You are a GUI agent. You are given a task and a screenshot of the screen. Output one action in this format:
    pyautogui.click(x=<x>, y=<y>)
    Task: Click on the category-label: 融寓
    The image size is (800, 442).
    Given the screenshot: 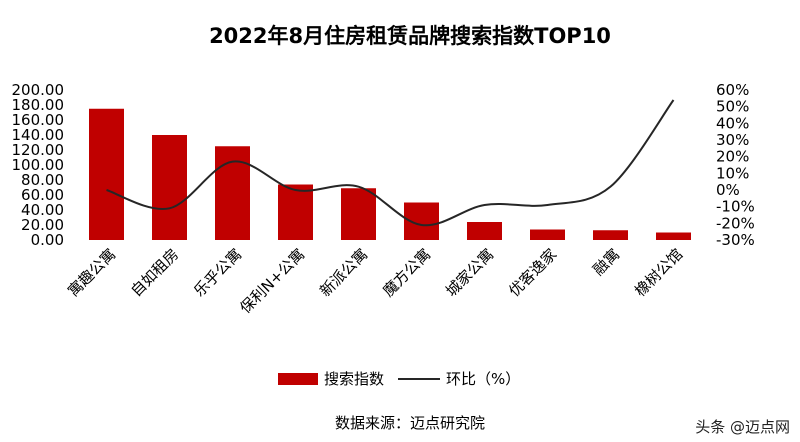 What is the action you would take?
    pyautogui.click(x=606, y=262)
    